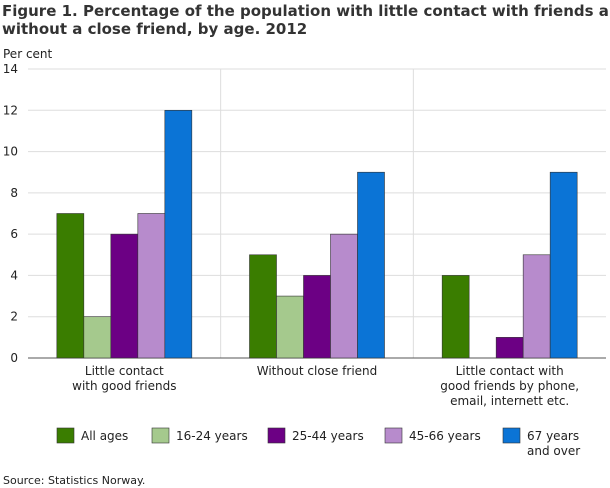 Image resolution: width=610 pixels, height=488 pixels. Describe the element at coordinates (28, 54) in the screenshot. I see `y-axis-label: Per cent` at that location.